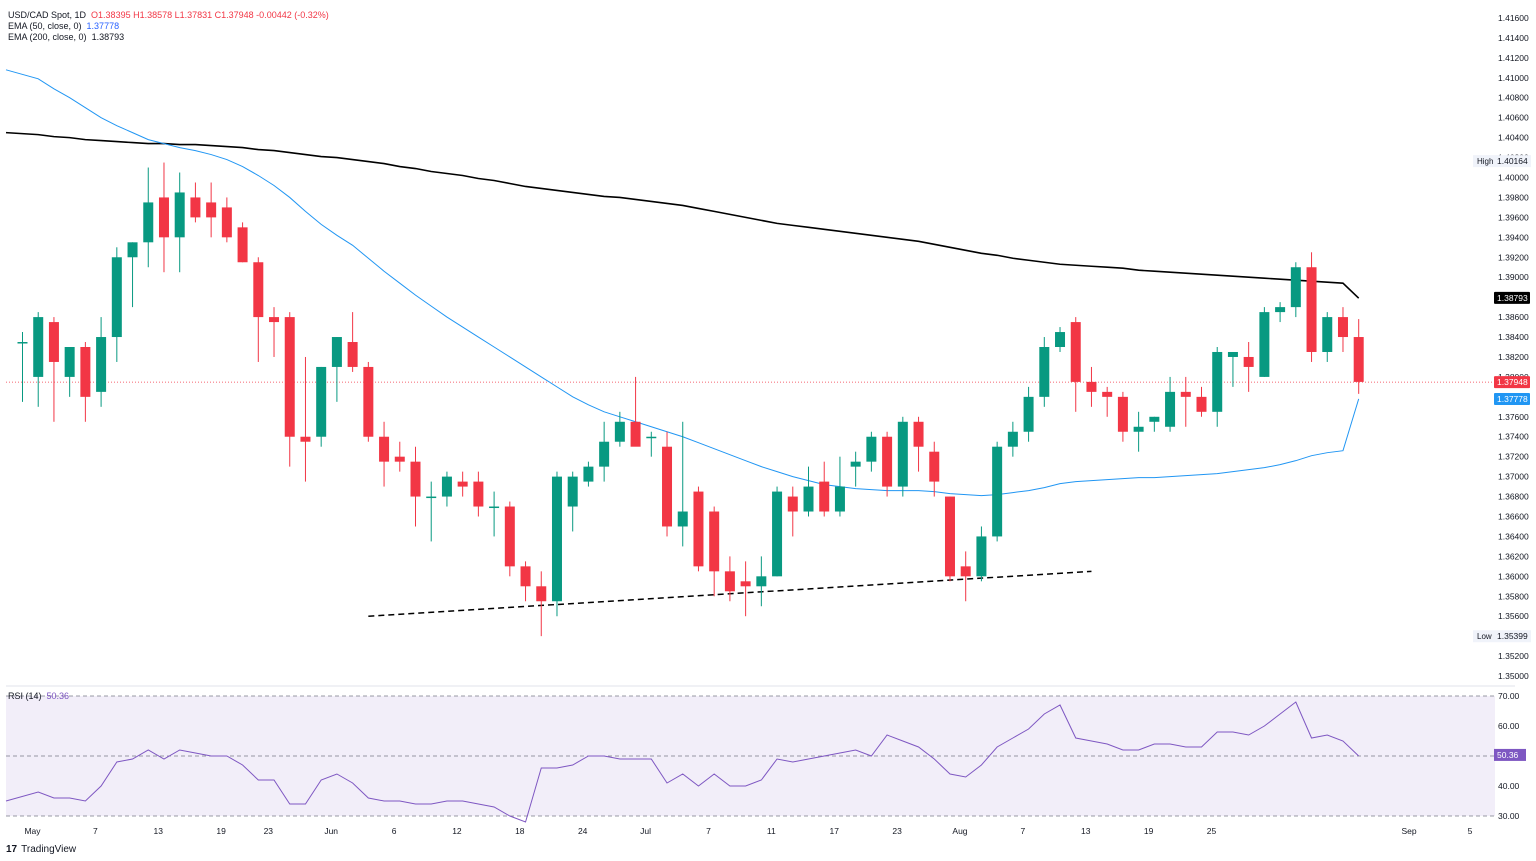 This screenshot has height=861, width=1536. What do you see at coordinates (1513, 616) in the screenshot?
I see `price-tick-label: 1.35600` at bounding box center [1513, 616].